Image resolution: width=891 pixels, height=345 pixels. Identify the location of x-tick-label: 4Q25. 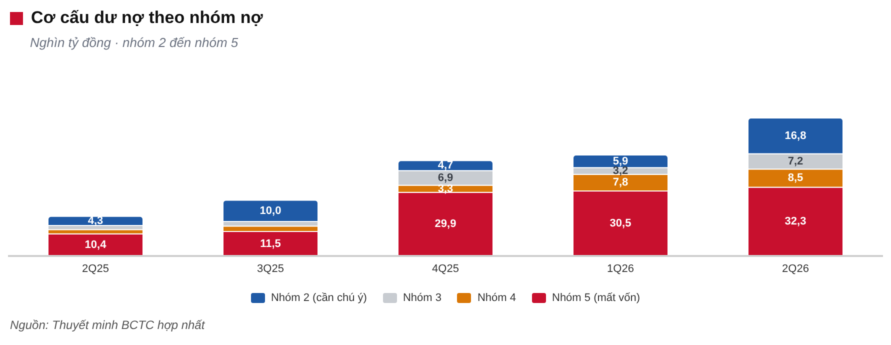
(445, 268).